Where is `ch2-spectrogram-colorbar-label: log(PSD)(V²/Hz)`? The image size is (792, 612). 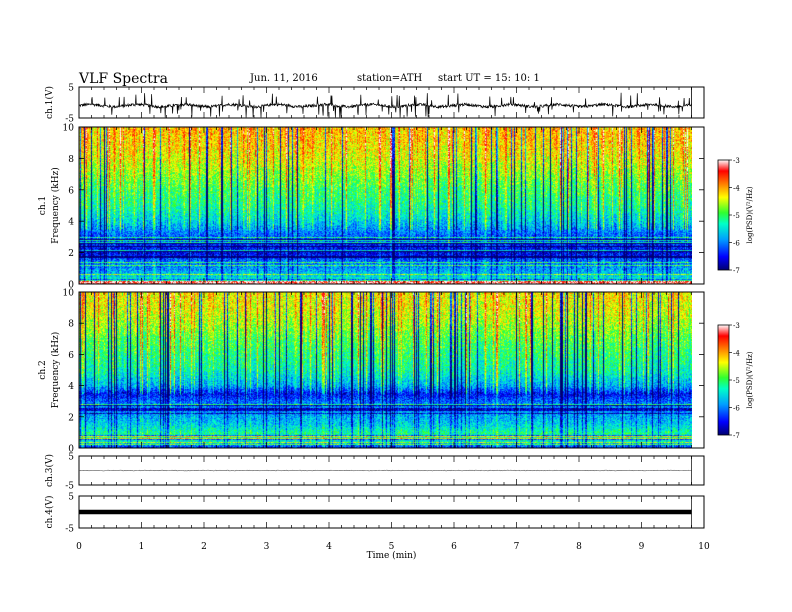 ch2-spectrogram-colorbar-label: log(PSD)(V²/Hz) is located at coordinates (750, 379).